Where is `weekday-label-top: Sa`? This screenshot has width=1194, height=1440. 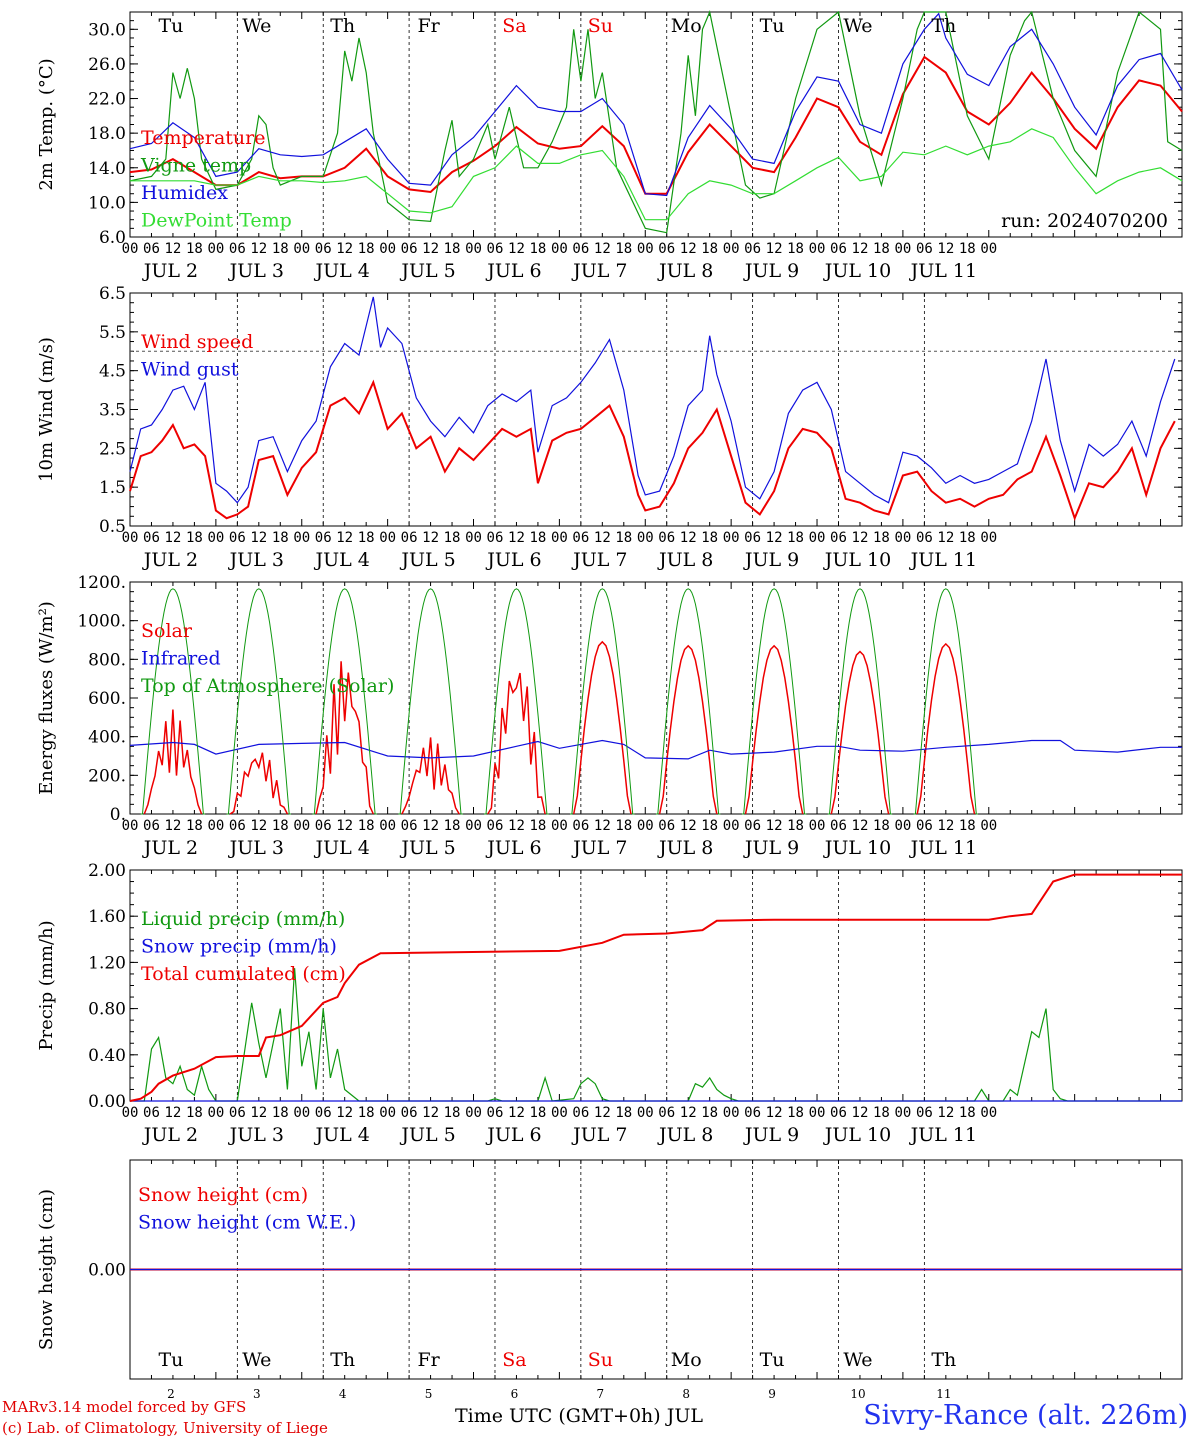 weekday-label-top: Sa is located at coordinates (514, 26).